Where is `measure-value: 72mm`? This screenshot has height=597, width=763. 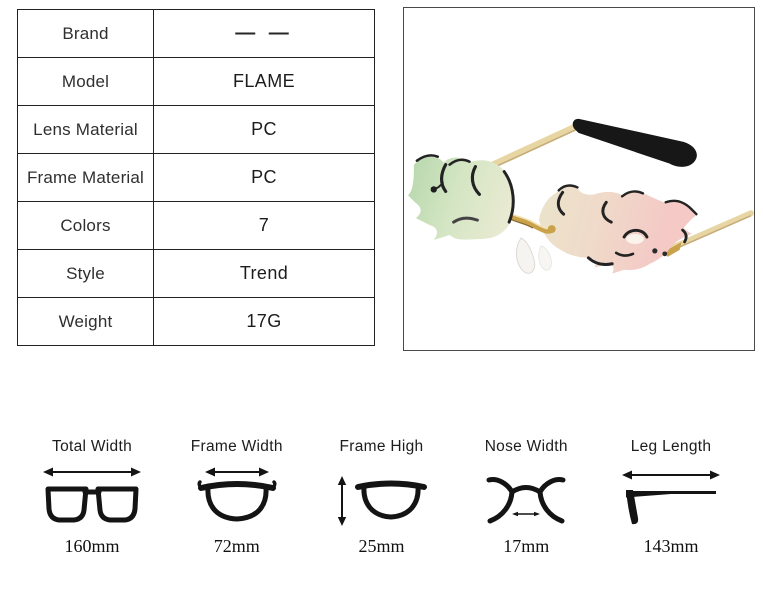
measure-value: 72mm is located at coordinates (236, 546).